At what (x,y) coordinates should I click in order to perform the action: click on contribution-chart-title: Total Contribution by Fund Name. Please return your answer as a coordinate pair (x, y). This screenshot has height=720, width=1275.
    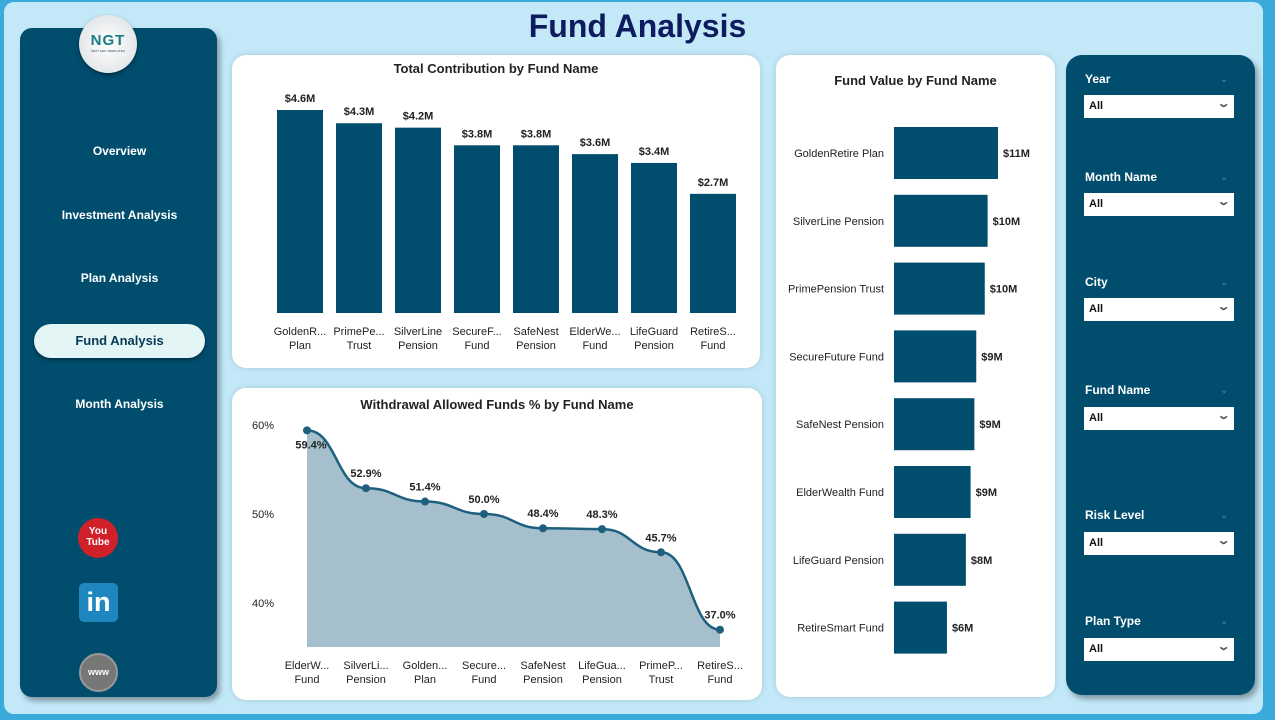
    Looking at the image, I should click on (496, 68).